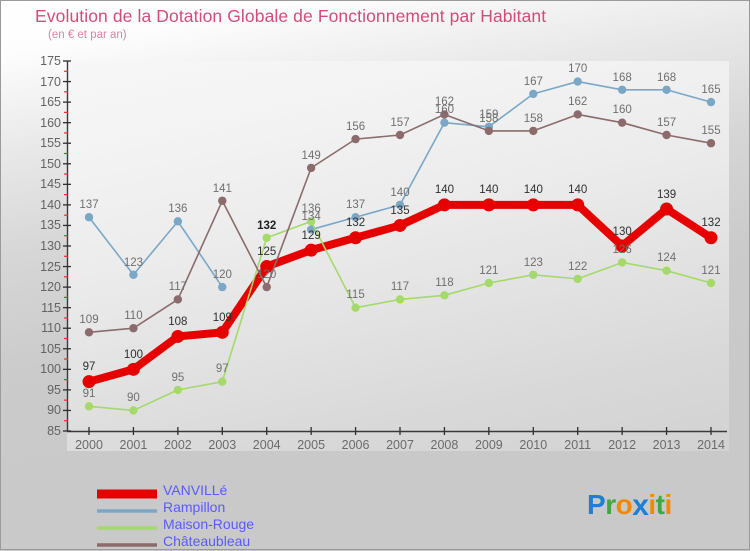  What do you see at coordinates (266, 445) in the screenshot?
I see `x-tick-label: 2004` at bounding box center [266, 445].